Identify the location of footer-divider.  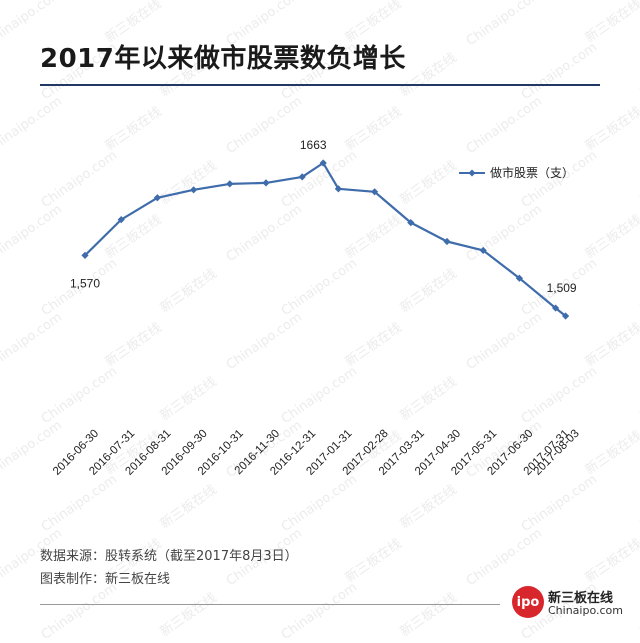
(270, 604).